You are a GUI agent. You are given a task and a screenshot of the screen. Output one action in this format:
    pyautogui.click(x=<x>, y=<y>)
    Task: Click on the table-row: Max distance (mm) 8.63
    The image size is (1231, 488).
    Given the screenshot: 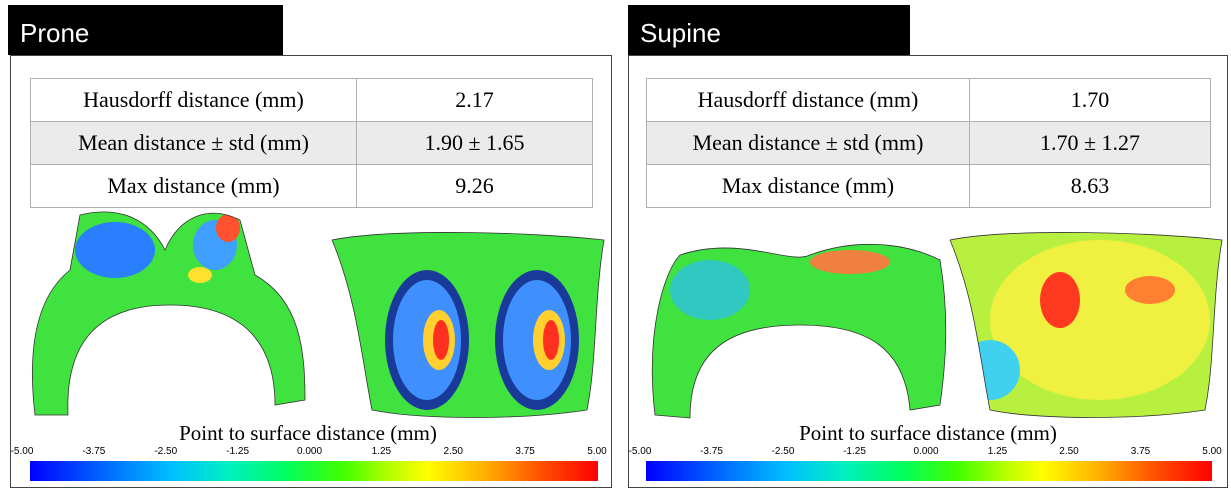 What is the action you would take?
    pyautogui.click(x=928, y=186)
    